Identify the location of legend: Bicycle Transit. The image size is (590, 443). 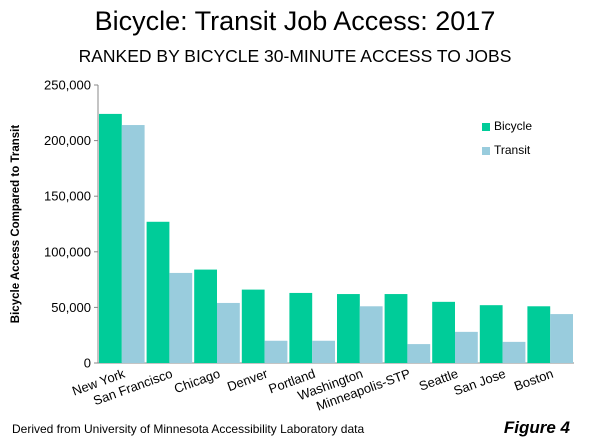
(513, 139).